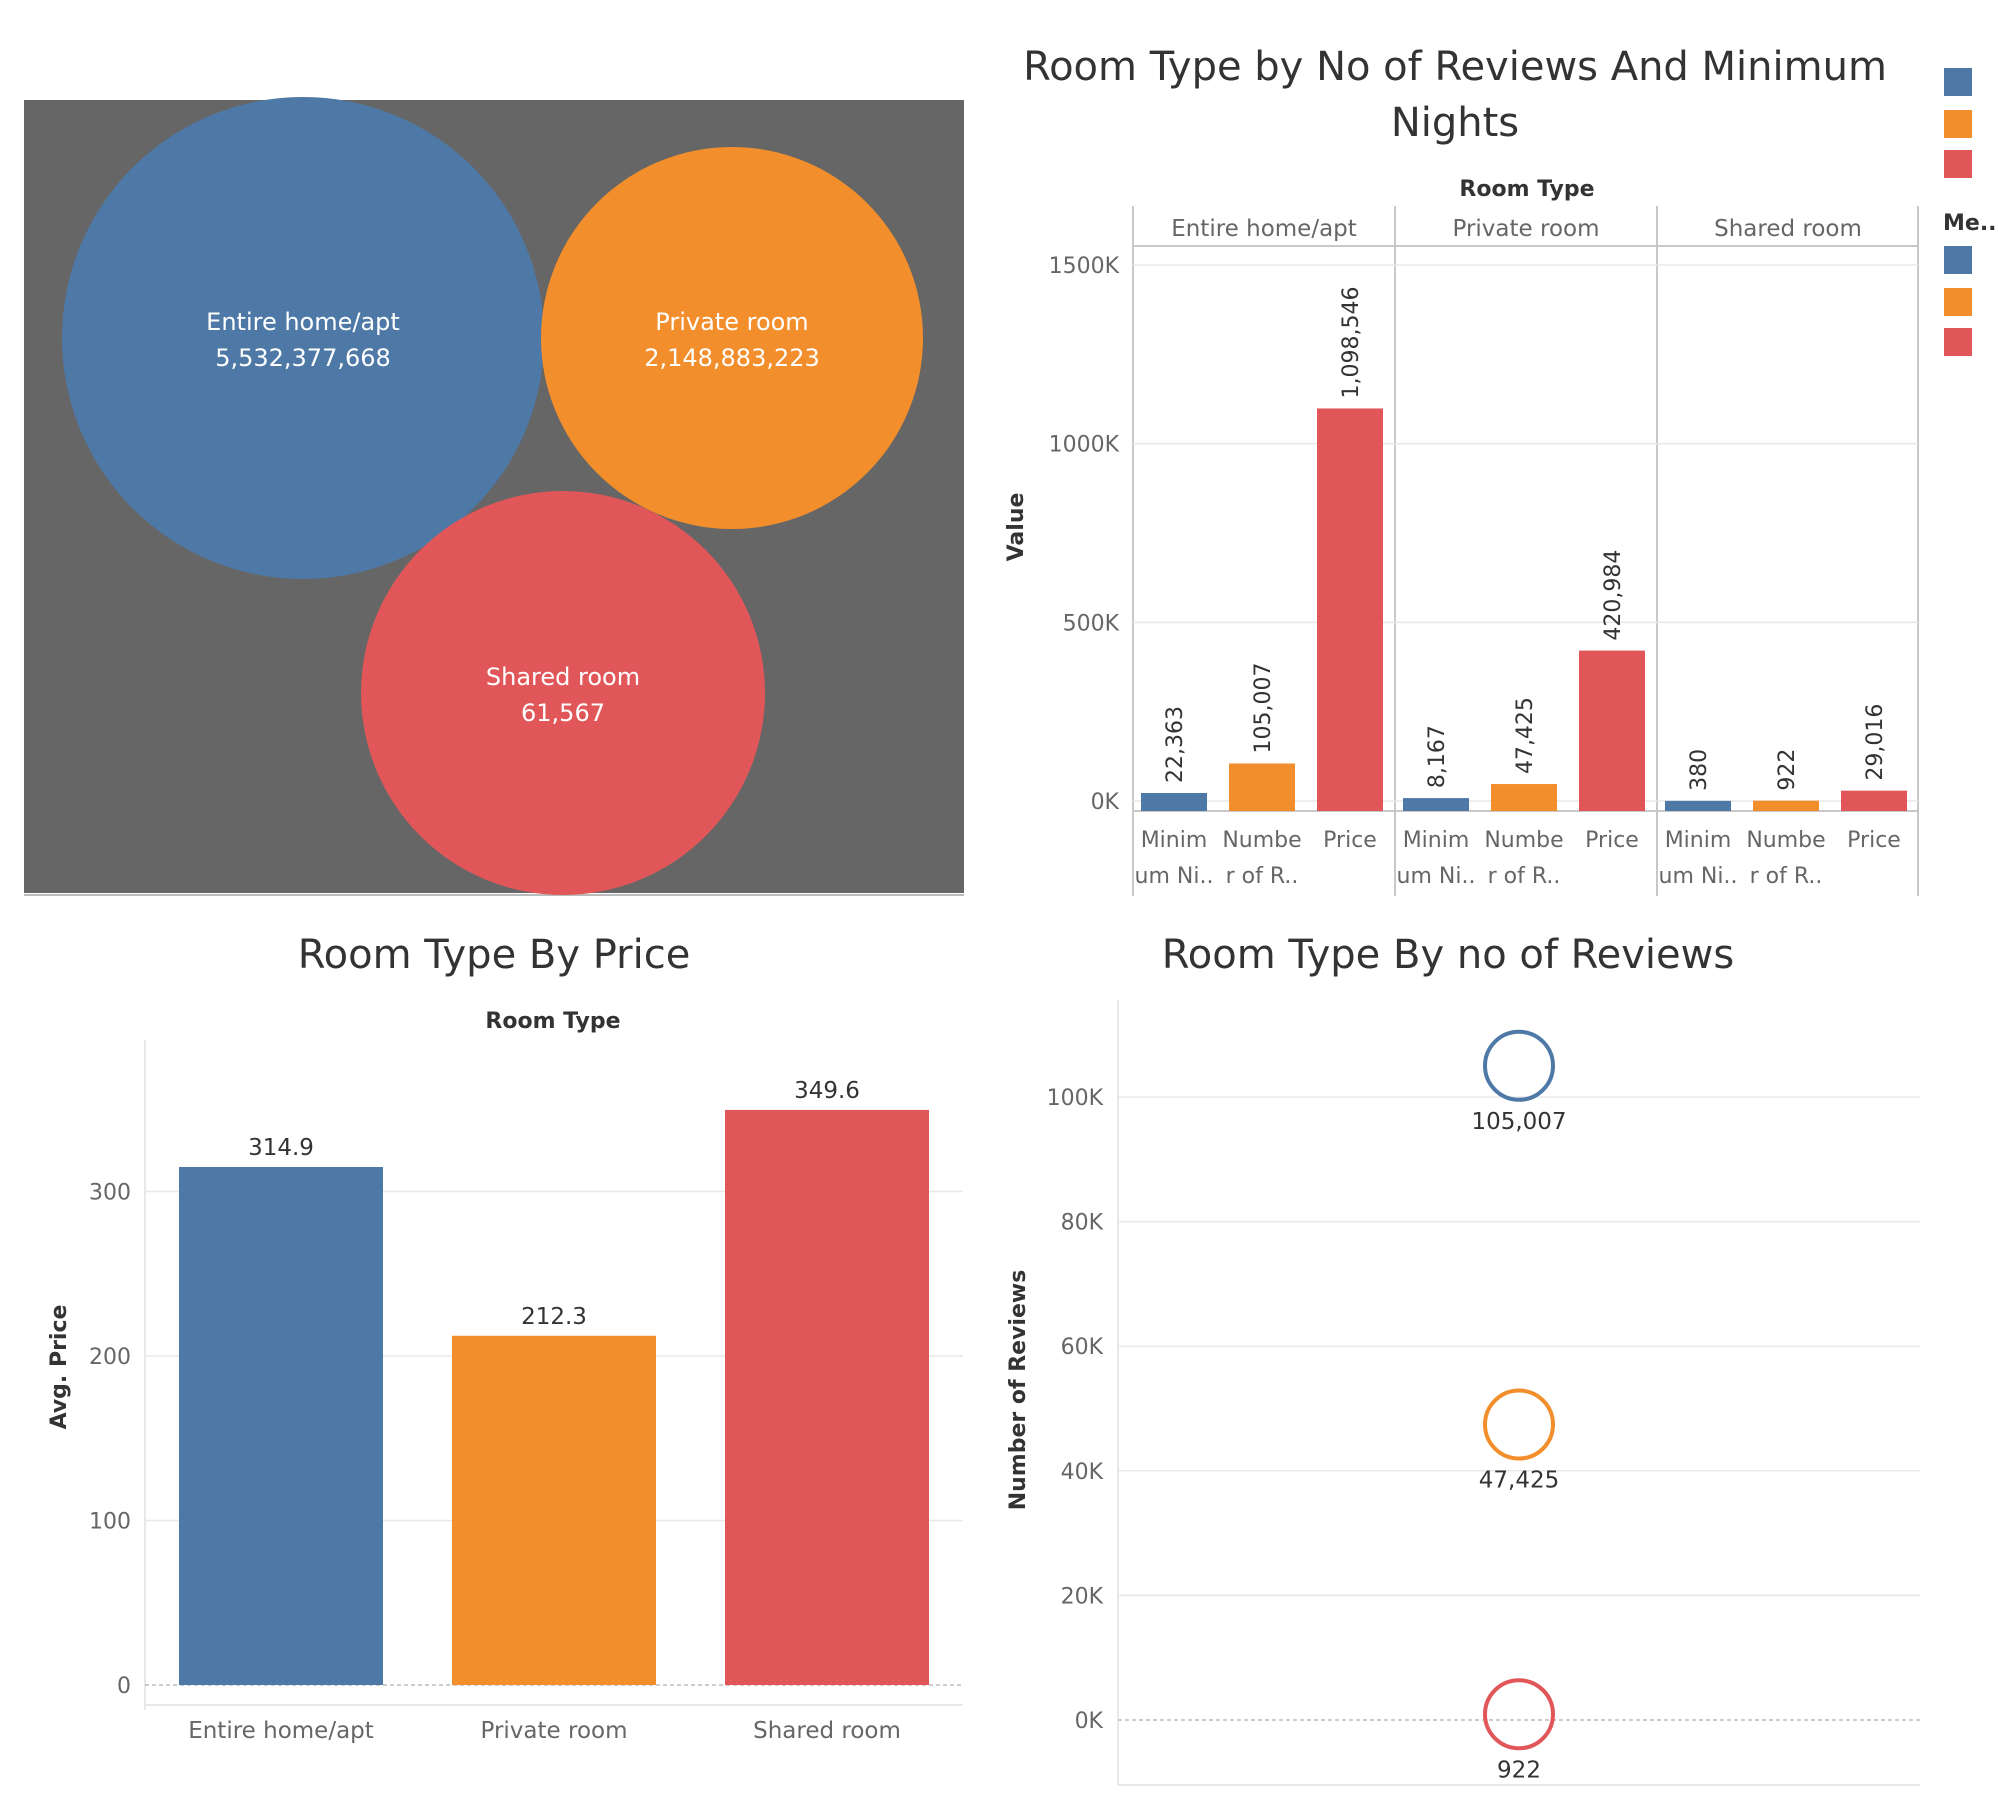 This screenshot has height=1798, width=1998. I want to click on y-tick-label: 60K, so click(1082, 1347).